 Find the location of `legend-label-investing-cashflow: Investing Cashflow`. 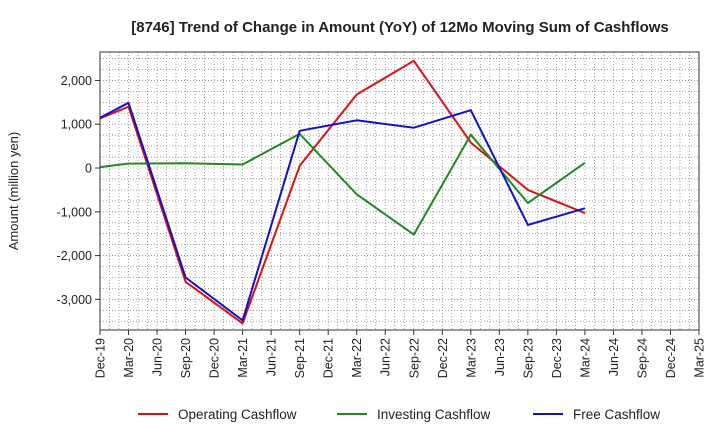

legend-label-investing-cashflow: Investing Cashflow is located at coordinates (434, 414).